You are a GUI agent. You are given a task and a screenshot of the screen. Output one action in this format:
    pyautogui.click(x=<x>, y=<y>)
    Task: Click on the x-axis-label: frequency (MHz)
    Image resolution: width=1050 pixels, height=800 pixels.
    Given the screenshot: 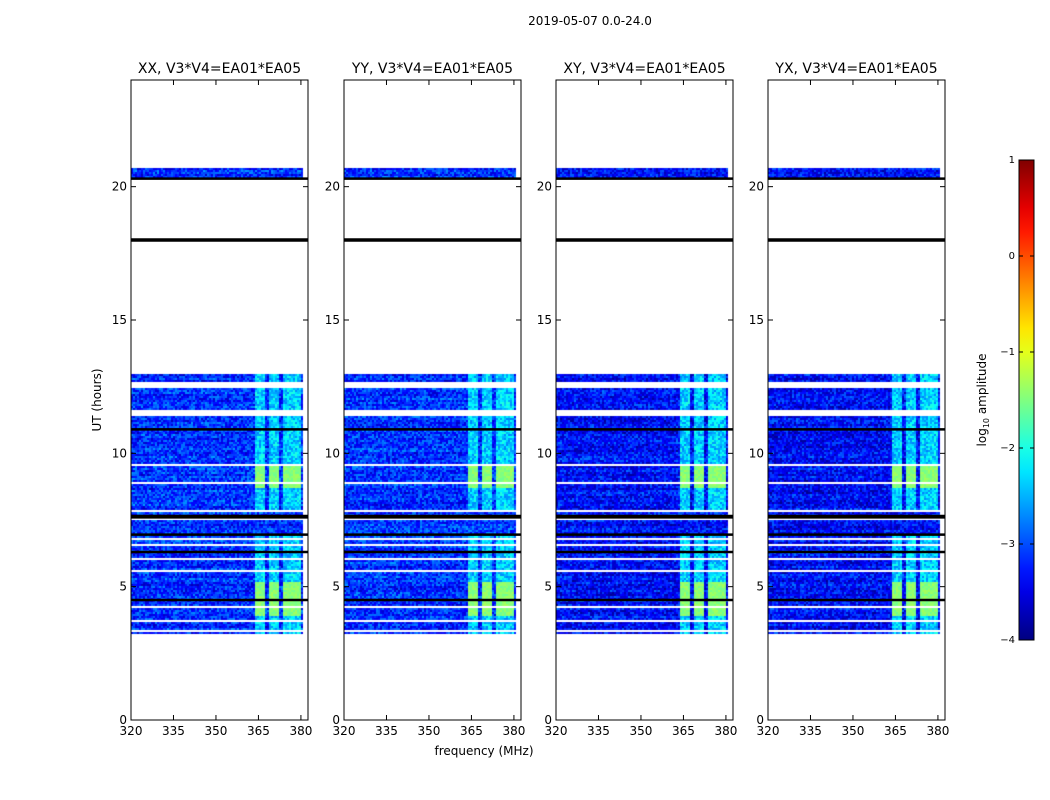 What is the action you would take?
    pyautogui.click(x=483, y=751)
    